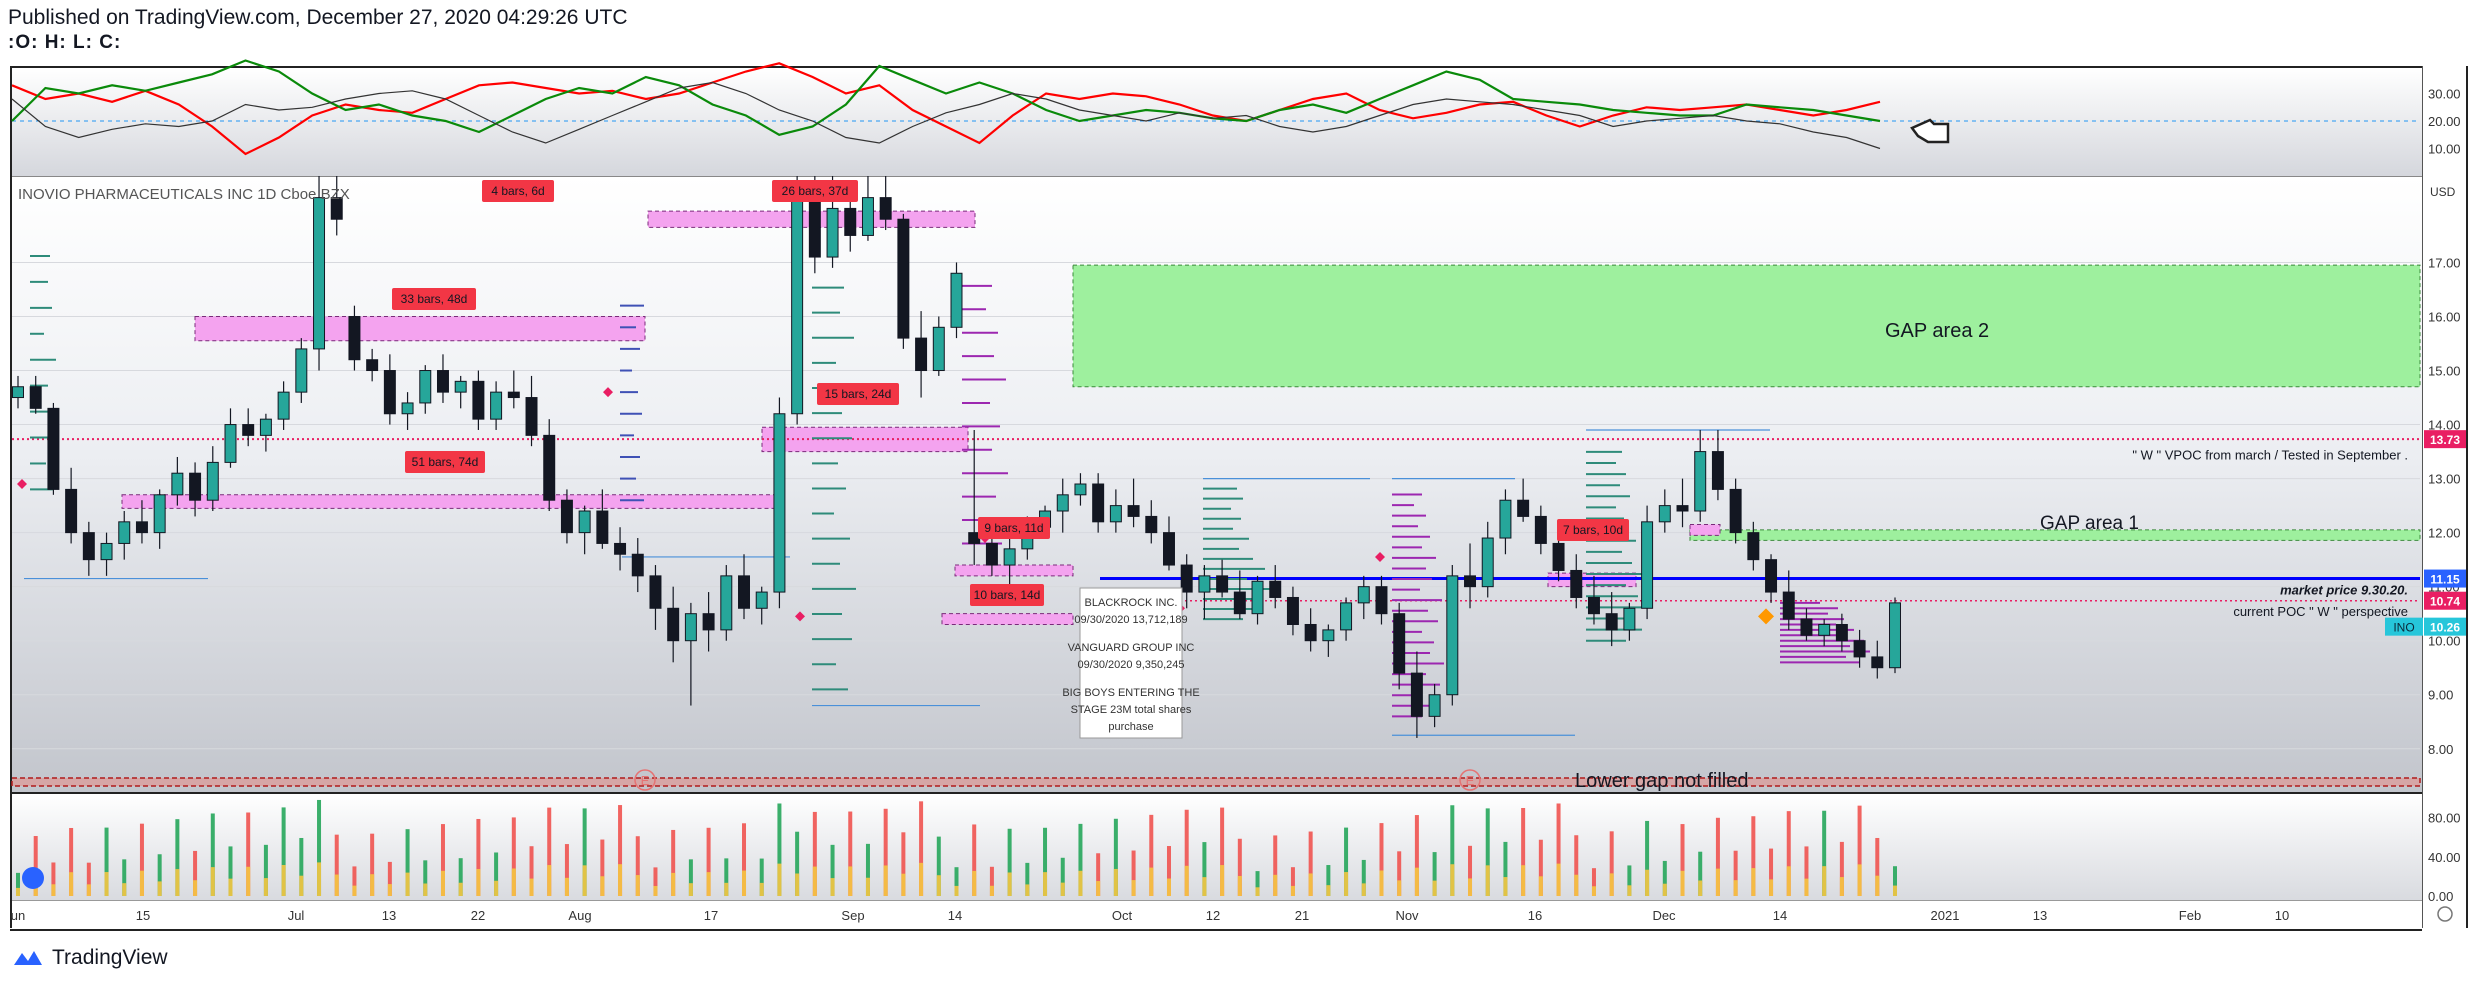 This screenshot has height=986, width=2479. What do you see at coordinates (2444, 641) in the screenshot?
I see `price-tick-label: 10.00` at bounding box center [2444, 641].